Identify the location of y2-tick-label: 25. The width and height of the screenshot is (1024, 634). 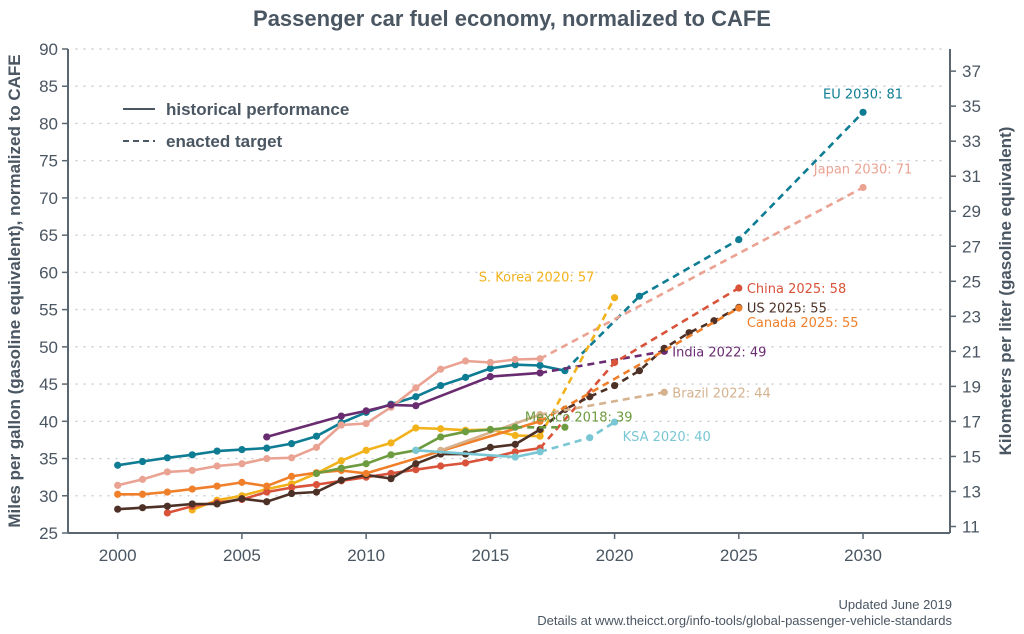
(971, 281).